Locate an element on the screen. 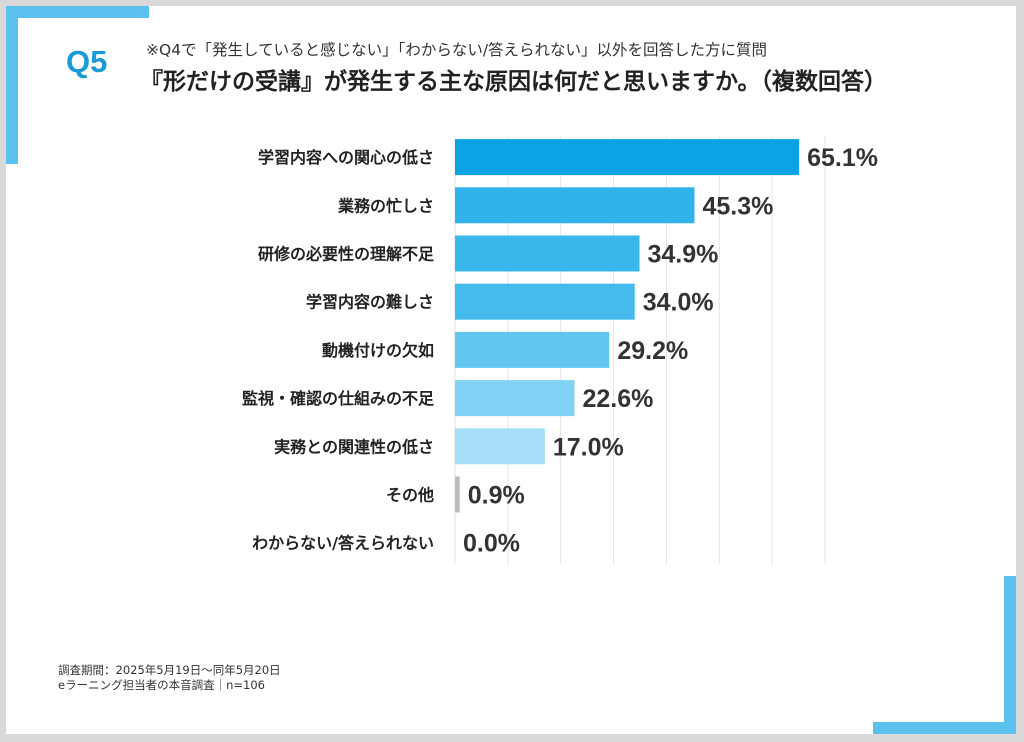  category-label: 研修の必要性の理解不足 is located at coordinates (346, 254).